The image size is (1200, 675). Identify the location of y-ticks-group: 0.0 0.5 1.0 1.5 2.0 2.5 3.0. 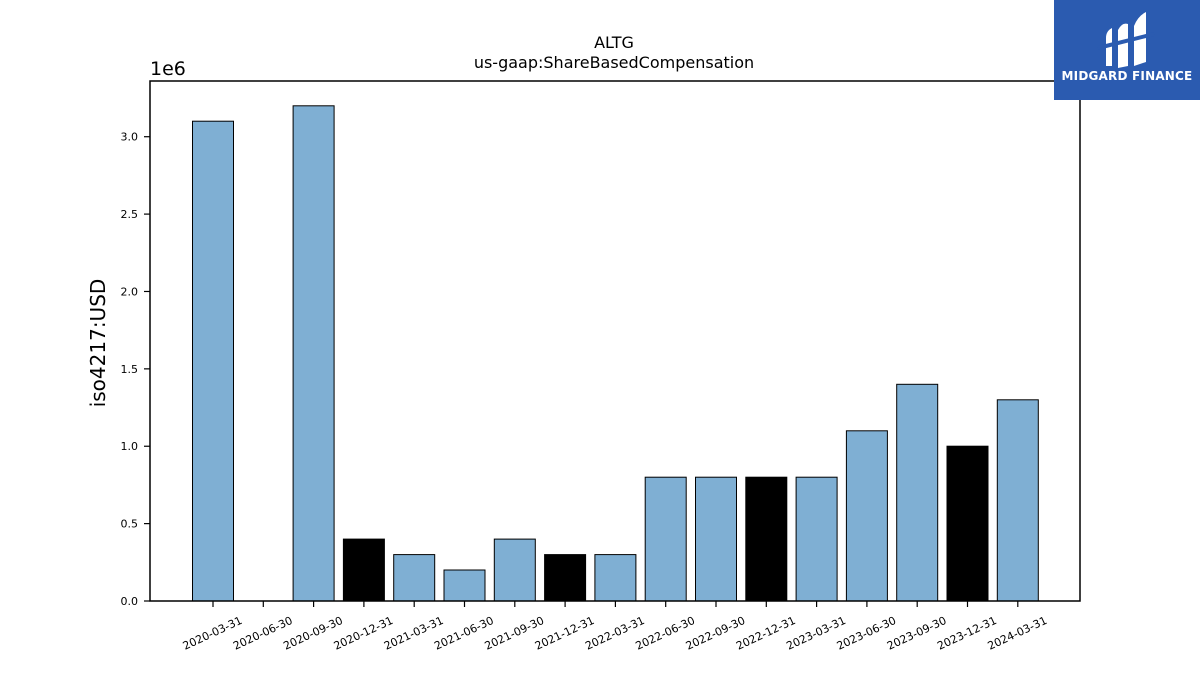
(135, 369).